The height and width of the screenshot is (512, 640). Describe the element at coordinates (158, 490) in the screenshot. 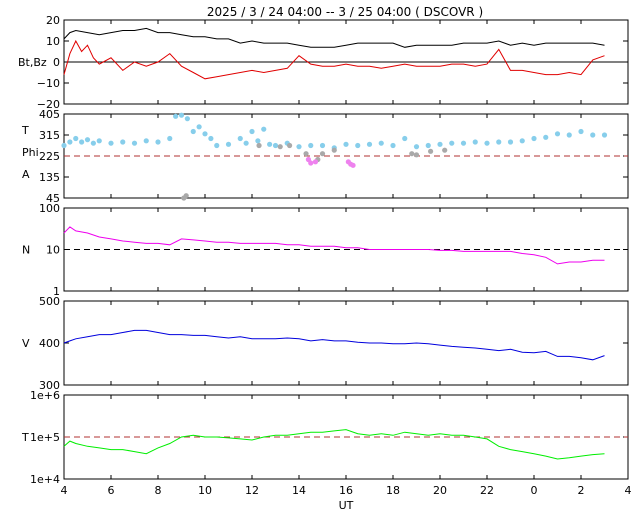

I see `x-tick-label: 8` at that location.